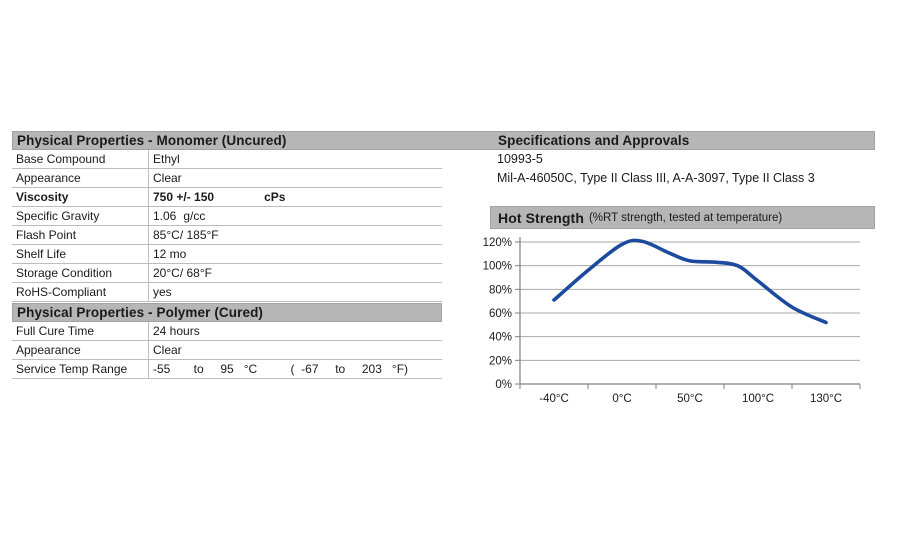 Image resolution: width=900 pixels, height=550 pixels. Describe the element at coordinates (295, 235) in the screenshot. I see `property-value: 85°C/ 185°F` at that location.